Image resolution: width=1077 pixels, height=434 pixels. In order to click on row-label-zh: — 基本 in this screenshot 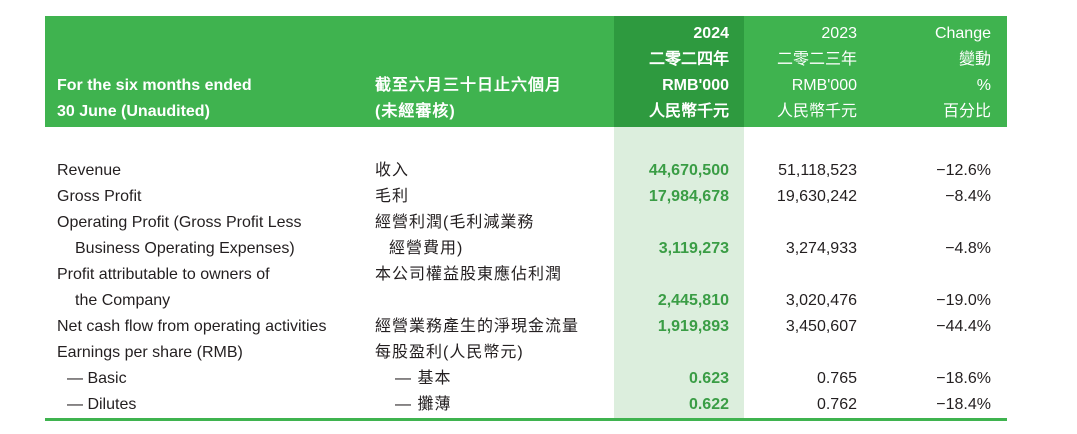, I will do `click(423, 378)`.